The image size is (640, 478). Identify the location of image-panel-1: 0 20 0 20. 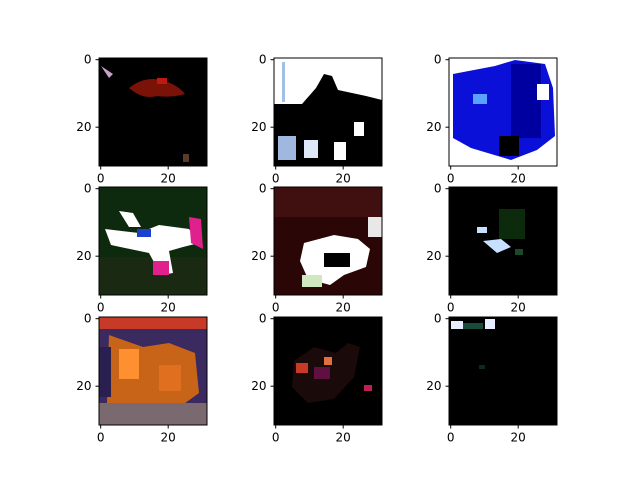
(142, 119).